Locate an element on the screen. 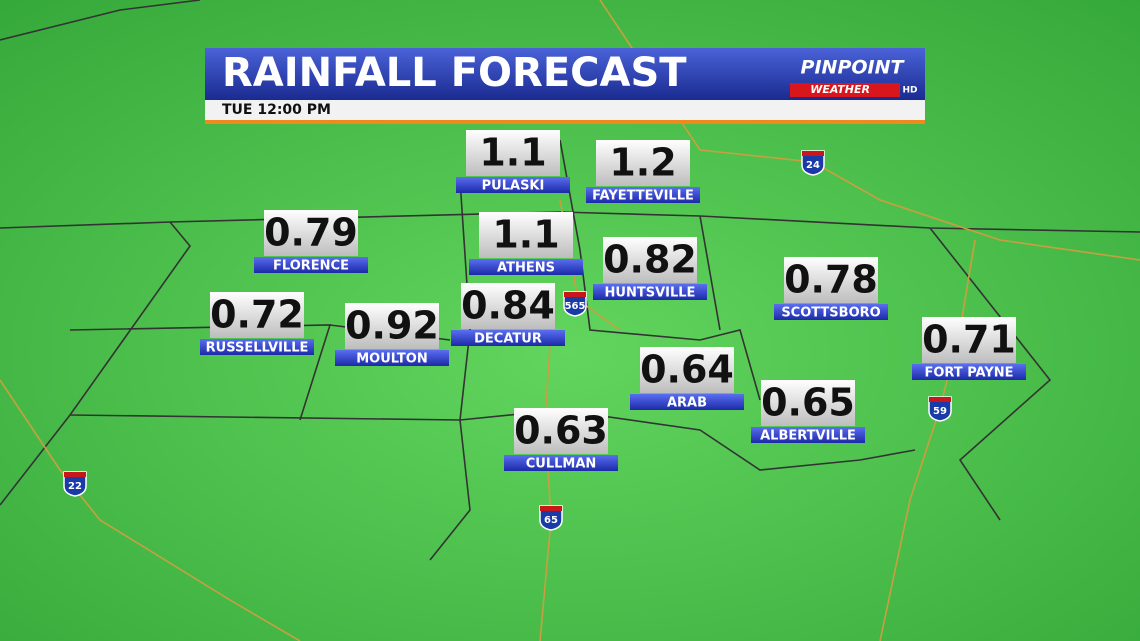 This screenshot has height=641, width=1140. city-name: DECATUR is located at coordinates (508, 339).